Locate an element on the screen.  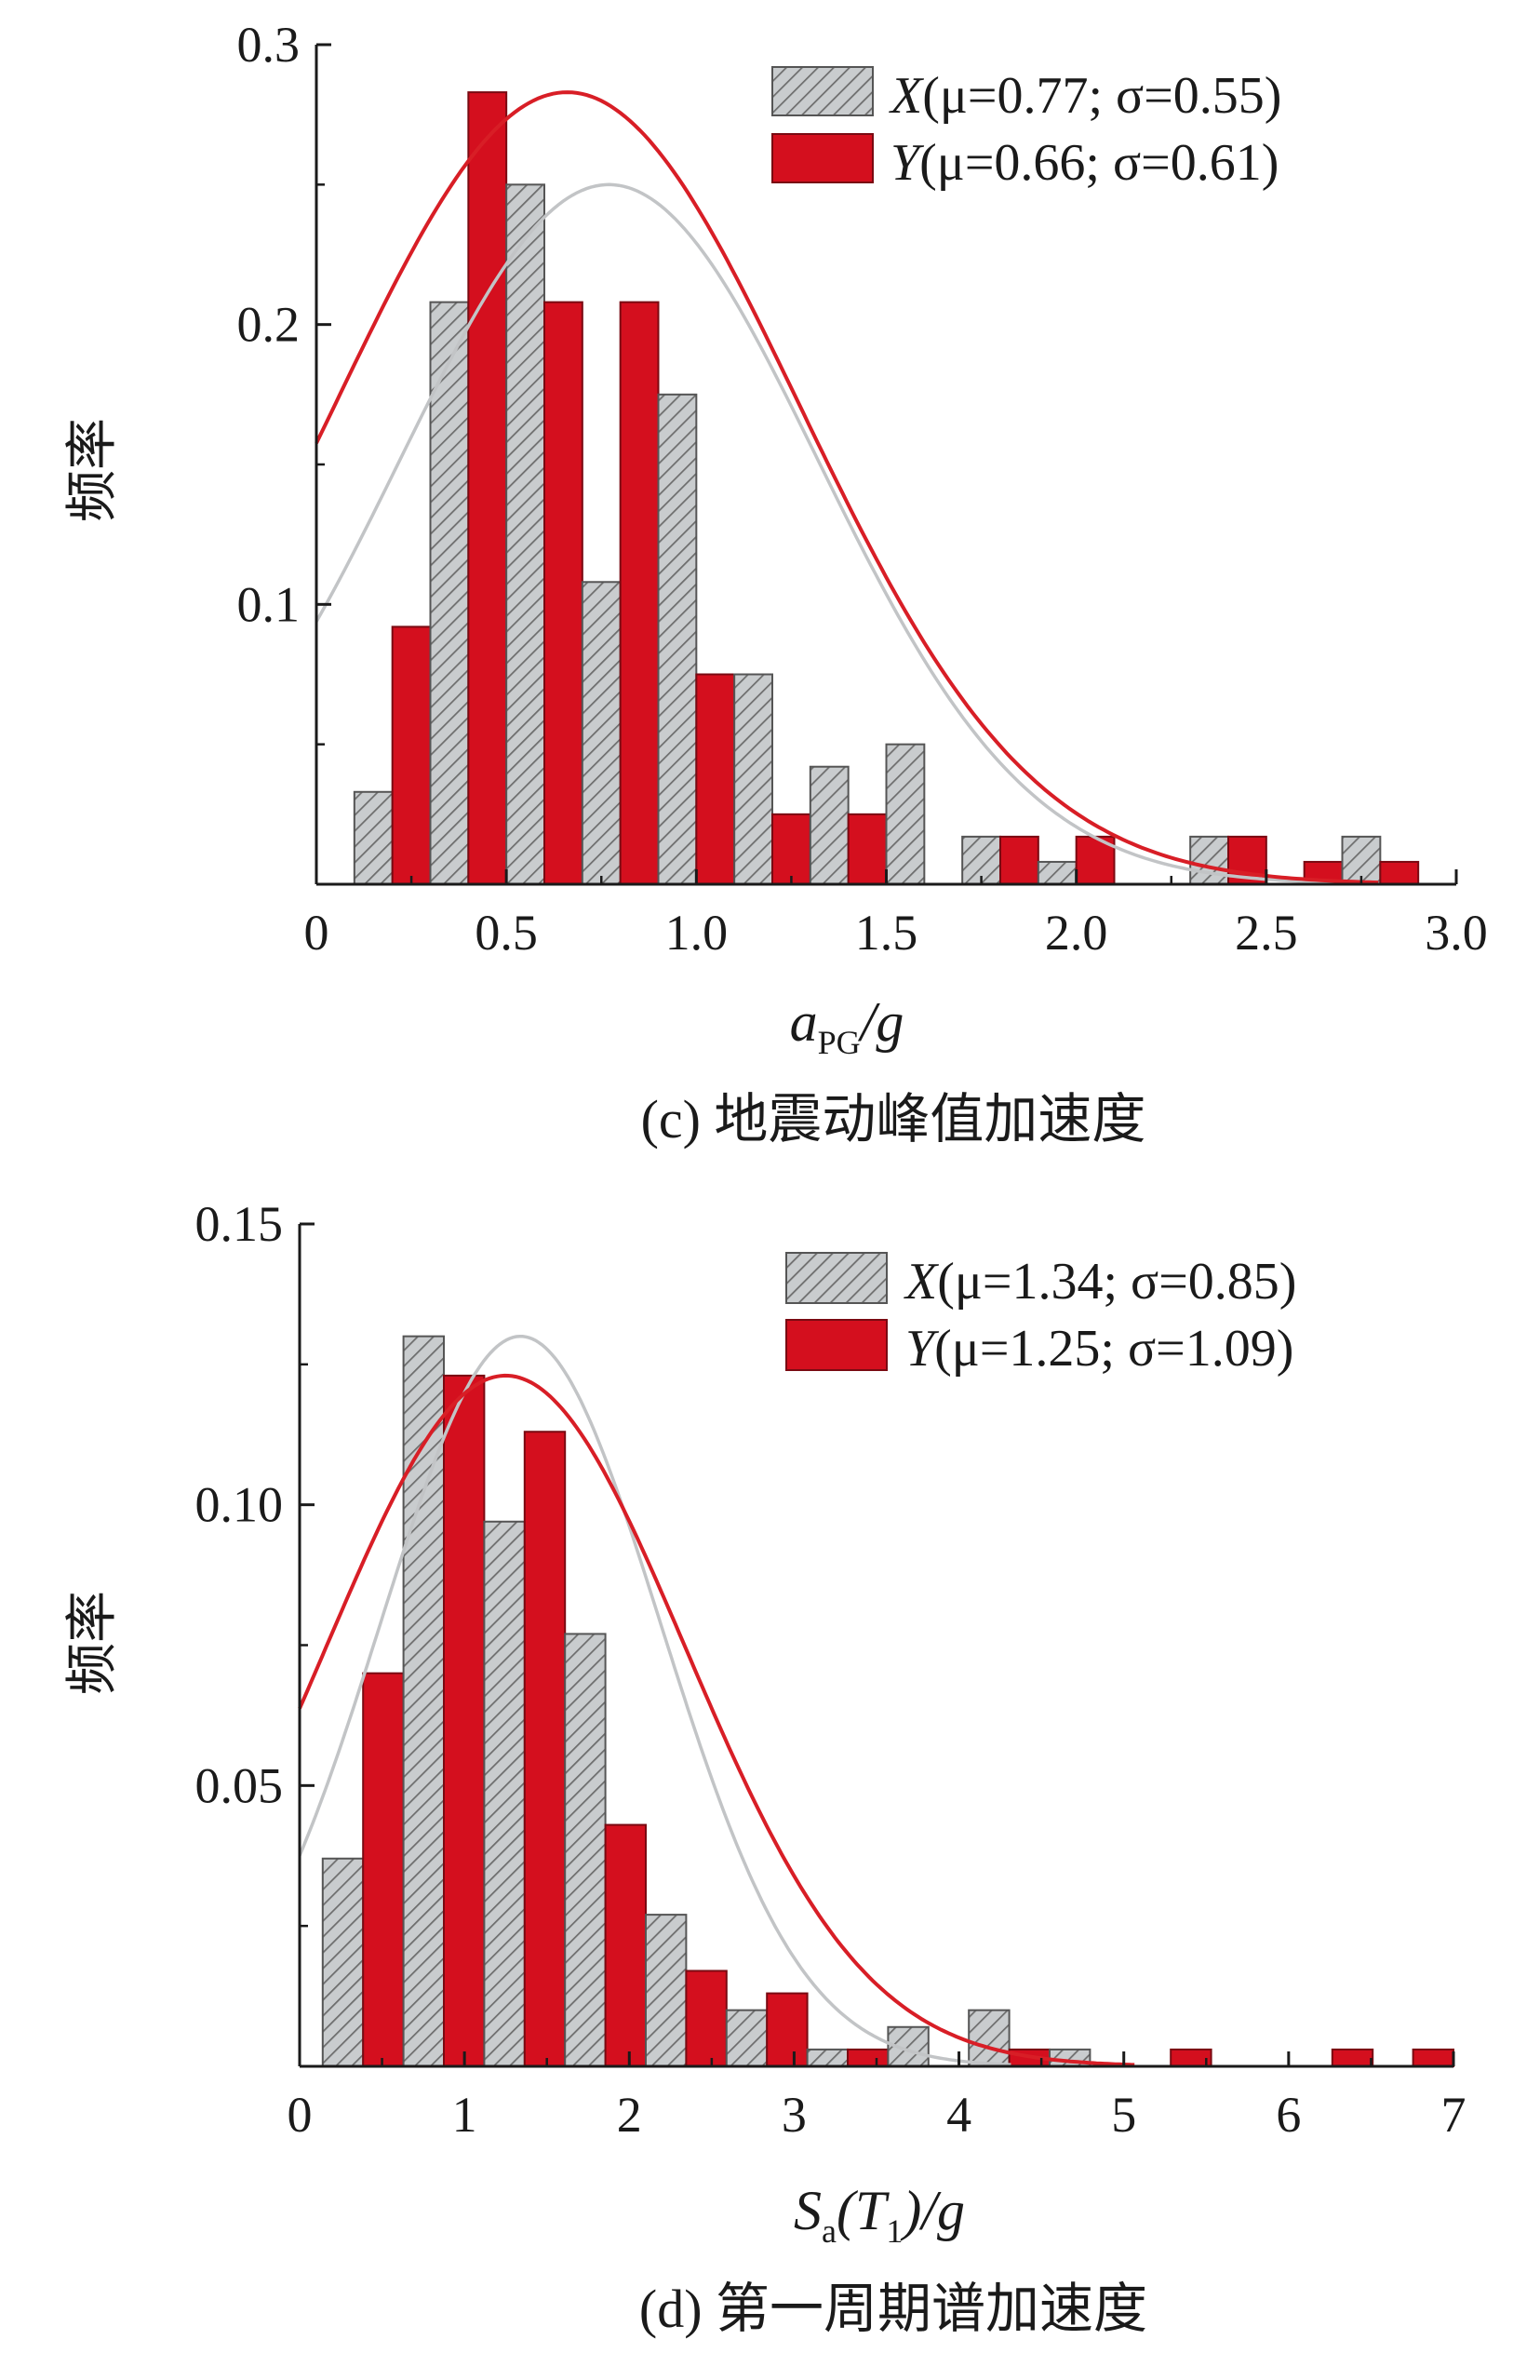
x-tick-label: 2.0 is located at coordinates (1076, 933).